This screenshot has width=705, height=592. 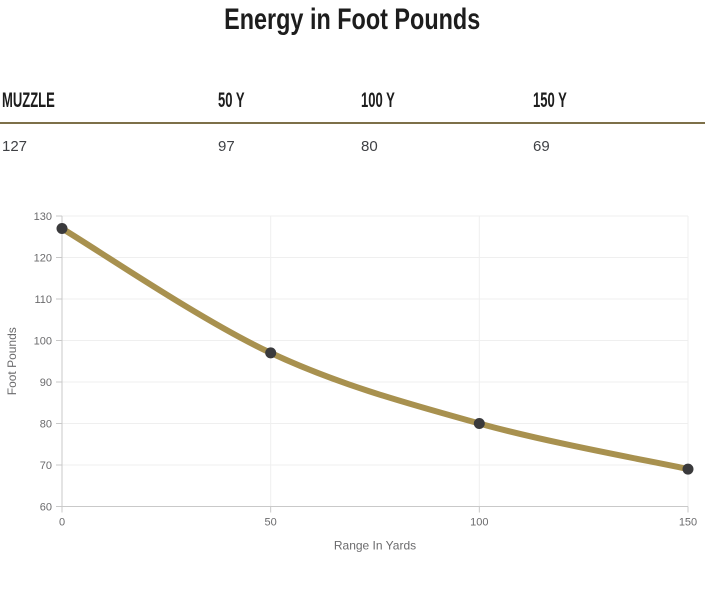 What do you see at coordinates (479, 523) in the screenshot?
I see `x-tick-label: 100` at bounding box center [479, 523].